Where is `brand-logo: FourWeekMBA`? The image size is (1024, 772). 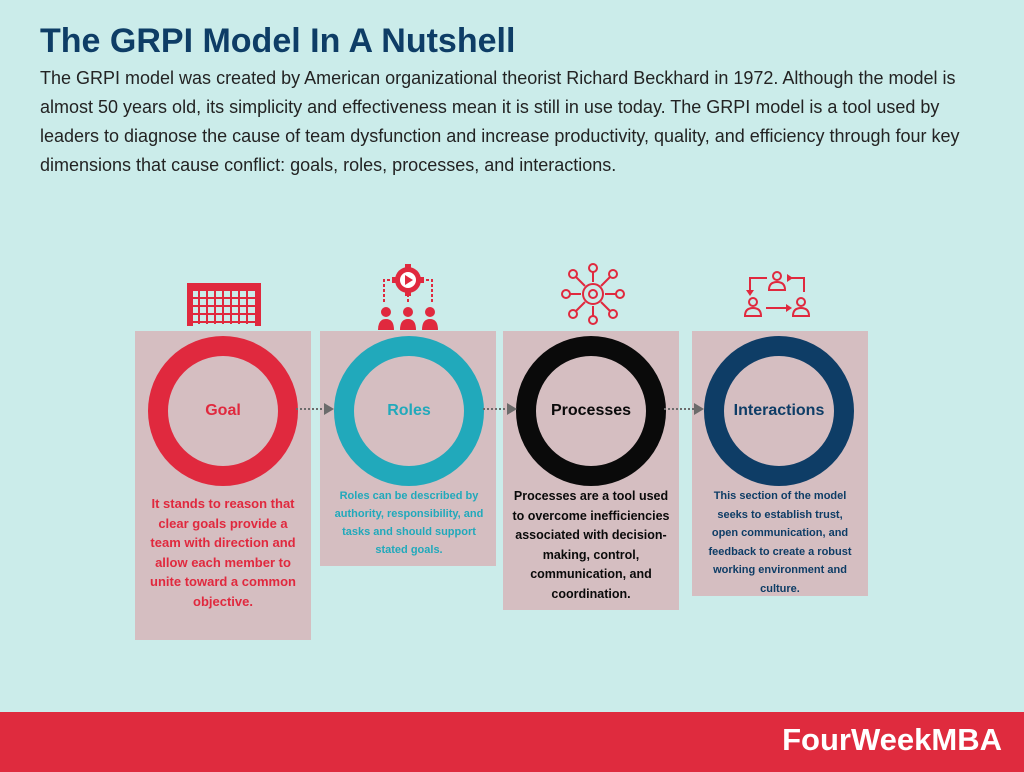 brand-logo: FourWeekMBA is located at coordinates (892, 739).